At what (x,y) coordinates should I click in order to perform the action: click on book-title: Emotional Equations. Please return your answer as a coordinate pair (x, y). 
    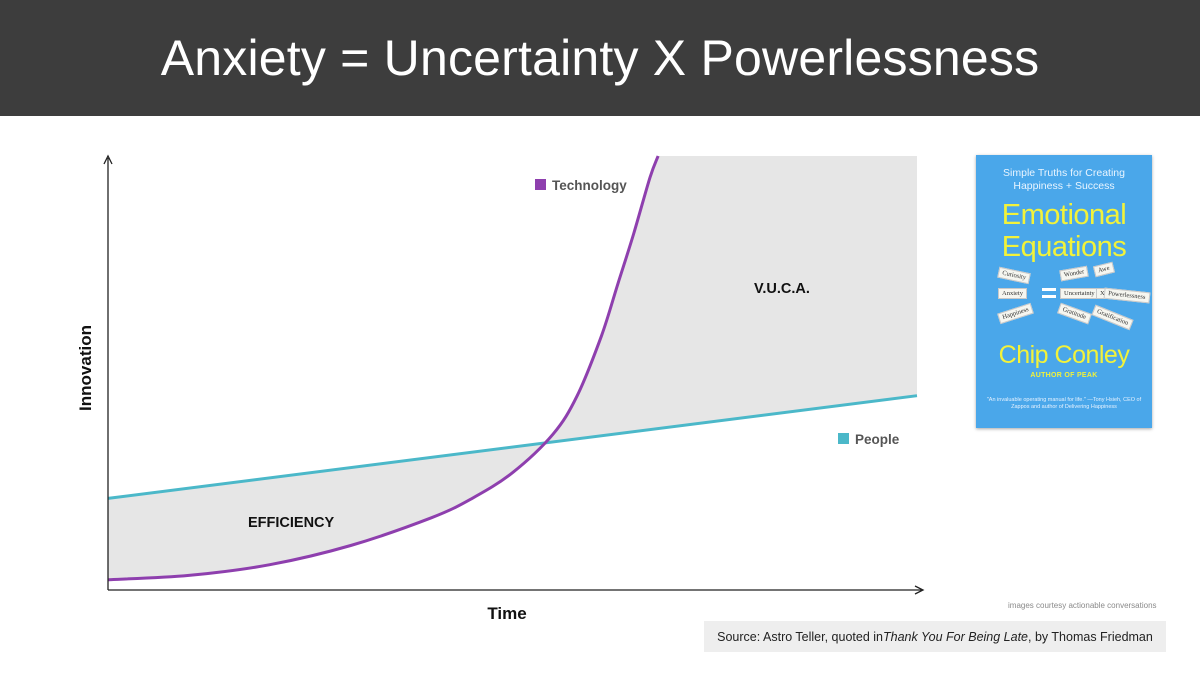
    Looking at the image, I should click on (1064, 231).